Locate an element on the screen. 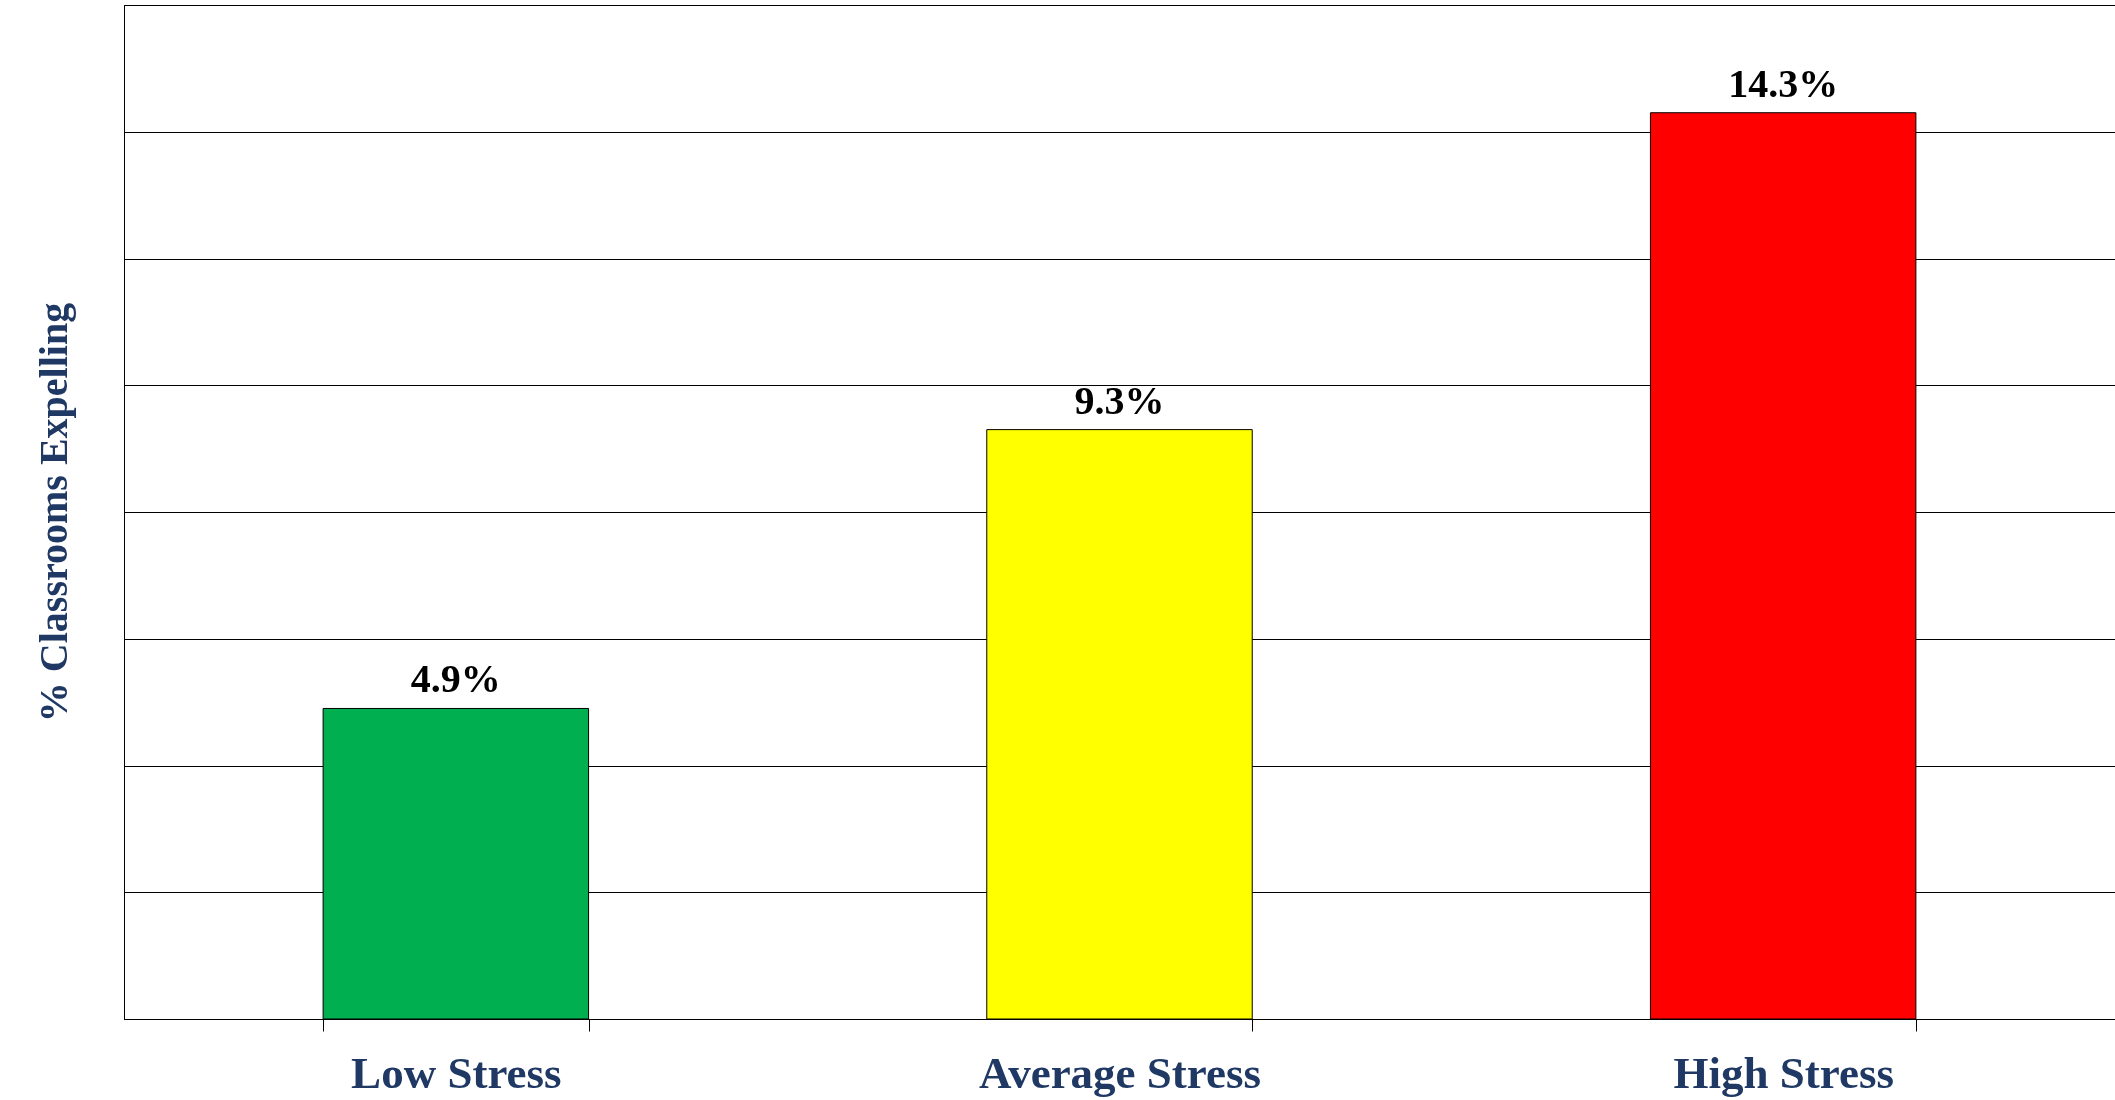 The image size is (2115, 1100). data-label: 9.3% is located at coordinates (1119, 400).